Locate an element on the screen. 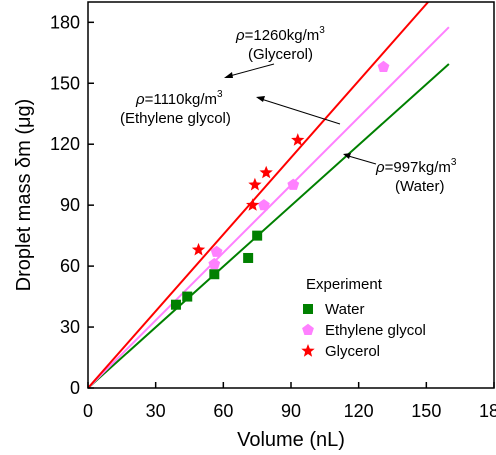 The height and width of the screenshot is (455, 496). legend-label-ethylene-glycol: Ethylene glycol is located at coordinates (375, 330).